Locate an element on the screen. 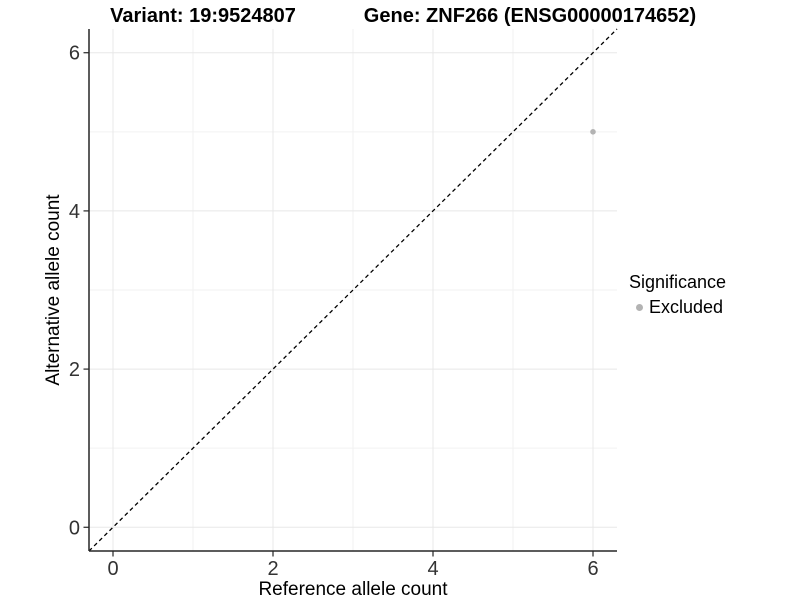 The width and height of the screenshot is (800, 600). legend-point-icon is located at coordinates (639, 307).